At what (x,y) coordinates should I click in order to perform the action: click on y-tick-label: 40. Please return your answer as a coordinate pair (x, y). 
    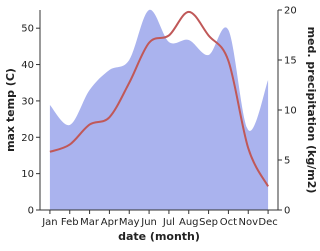
    Looking at the image, I should click on (27, 65).